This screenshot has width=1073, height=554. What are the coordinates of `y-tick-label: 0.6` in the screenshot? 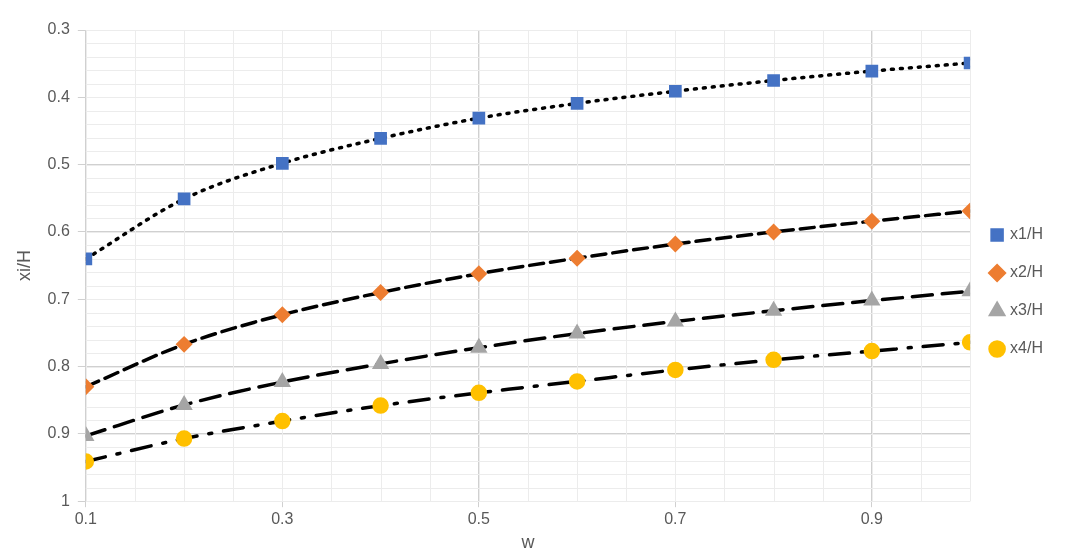 It's located at (58, 231).